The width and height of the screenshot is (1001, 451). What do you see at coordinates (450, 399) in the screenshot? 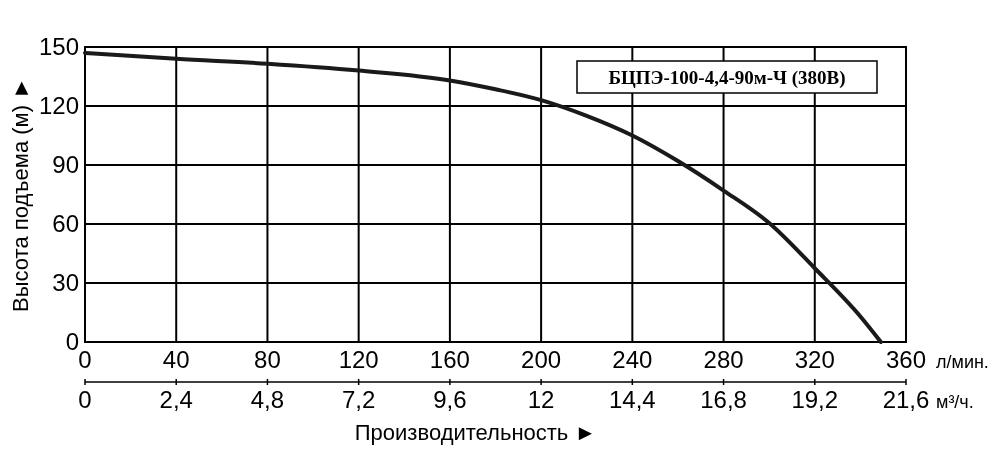
I see `x2-tick-label: 9,6` at bounding box center [450, 399].